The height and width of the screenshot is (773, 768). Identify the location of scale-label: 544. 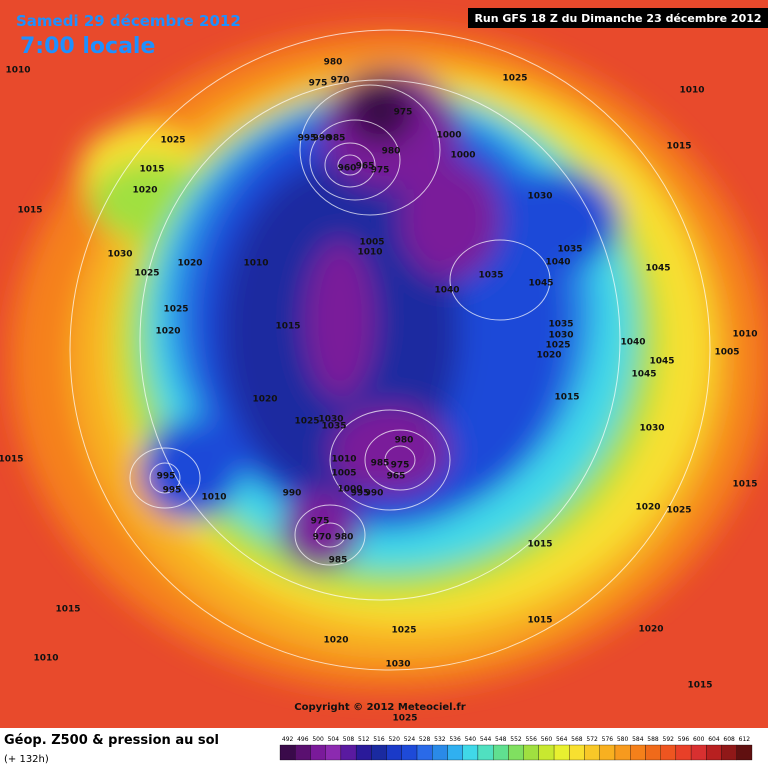
(486, 739).